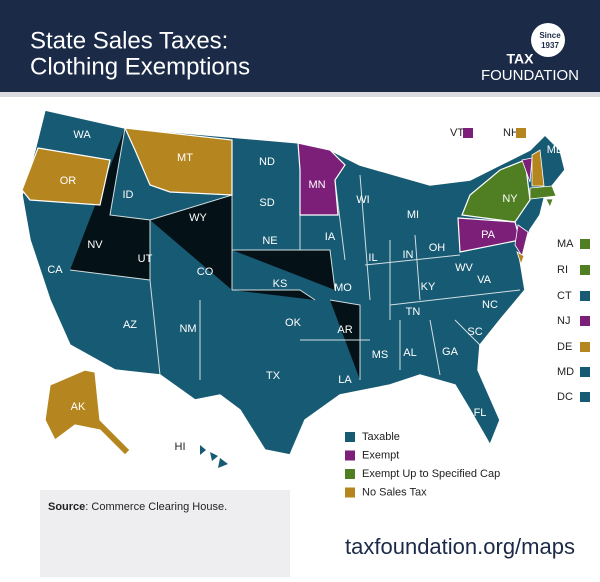  I want to click on state-label: IN, so click(408, 255).